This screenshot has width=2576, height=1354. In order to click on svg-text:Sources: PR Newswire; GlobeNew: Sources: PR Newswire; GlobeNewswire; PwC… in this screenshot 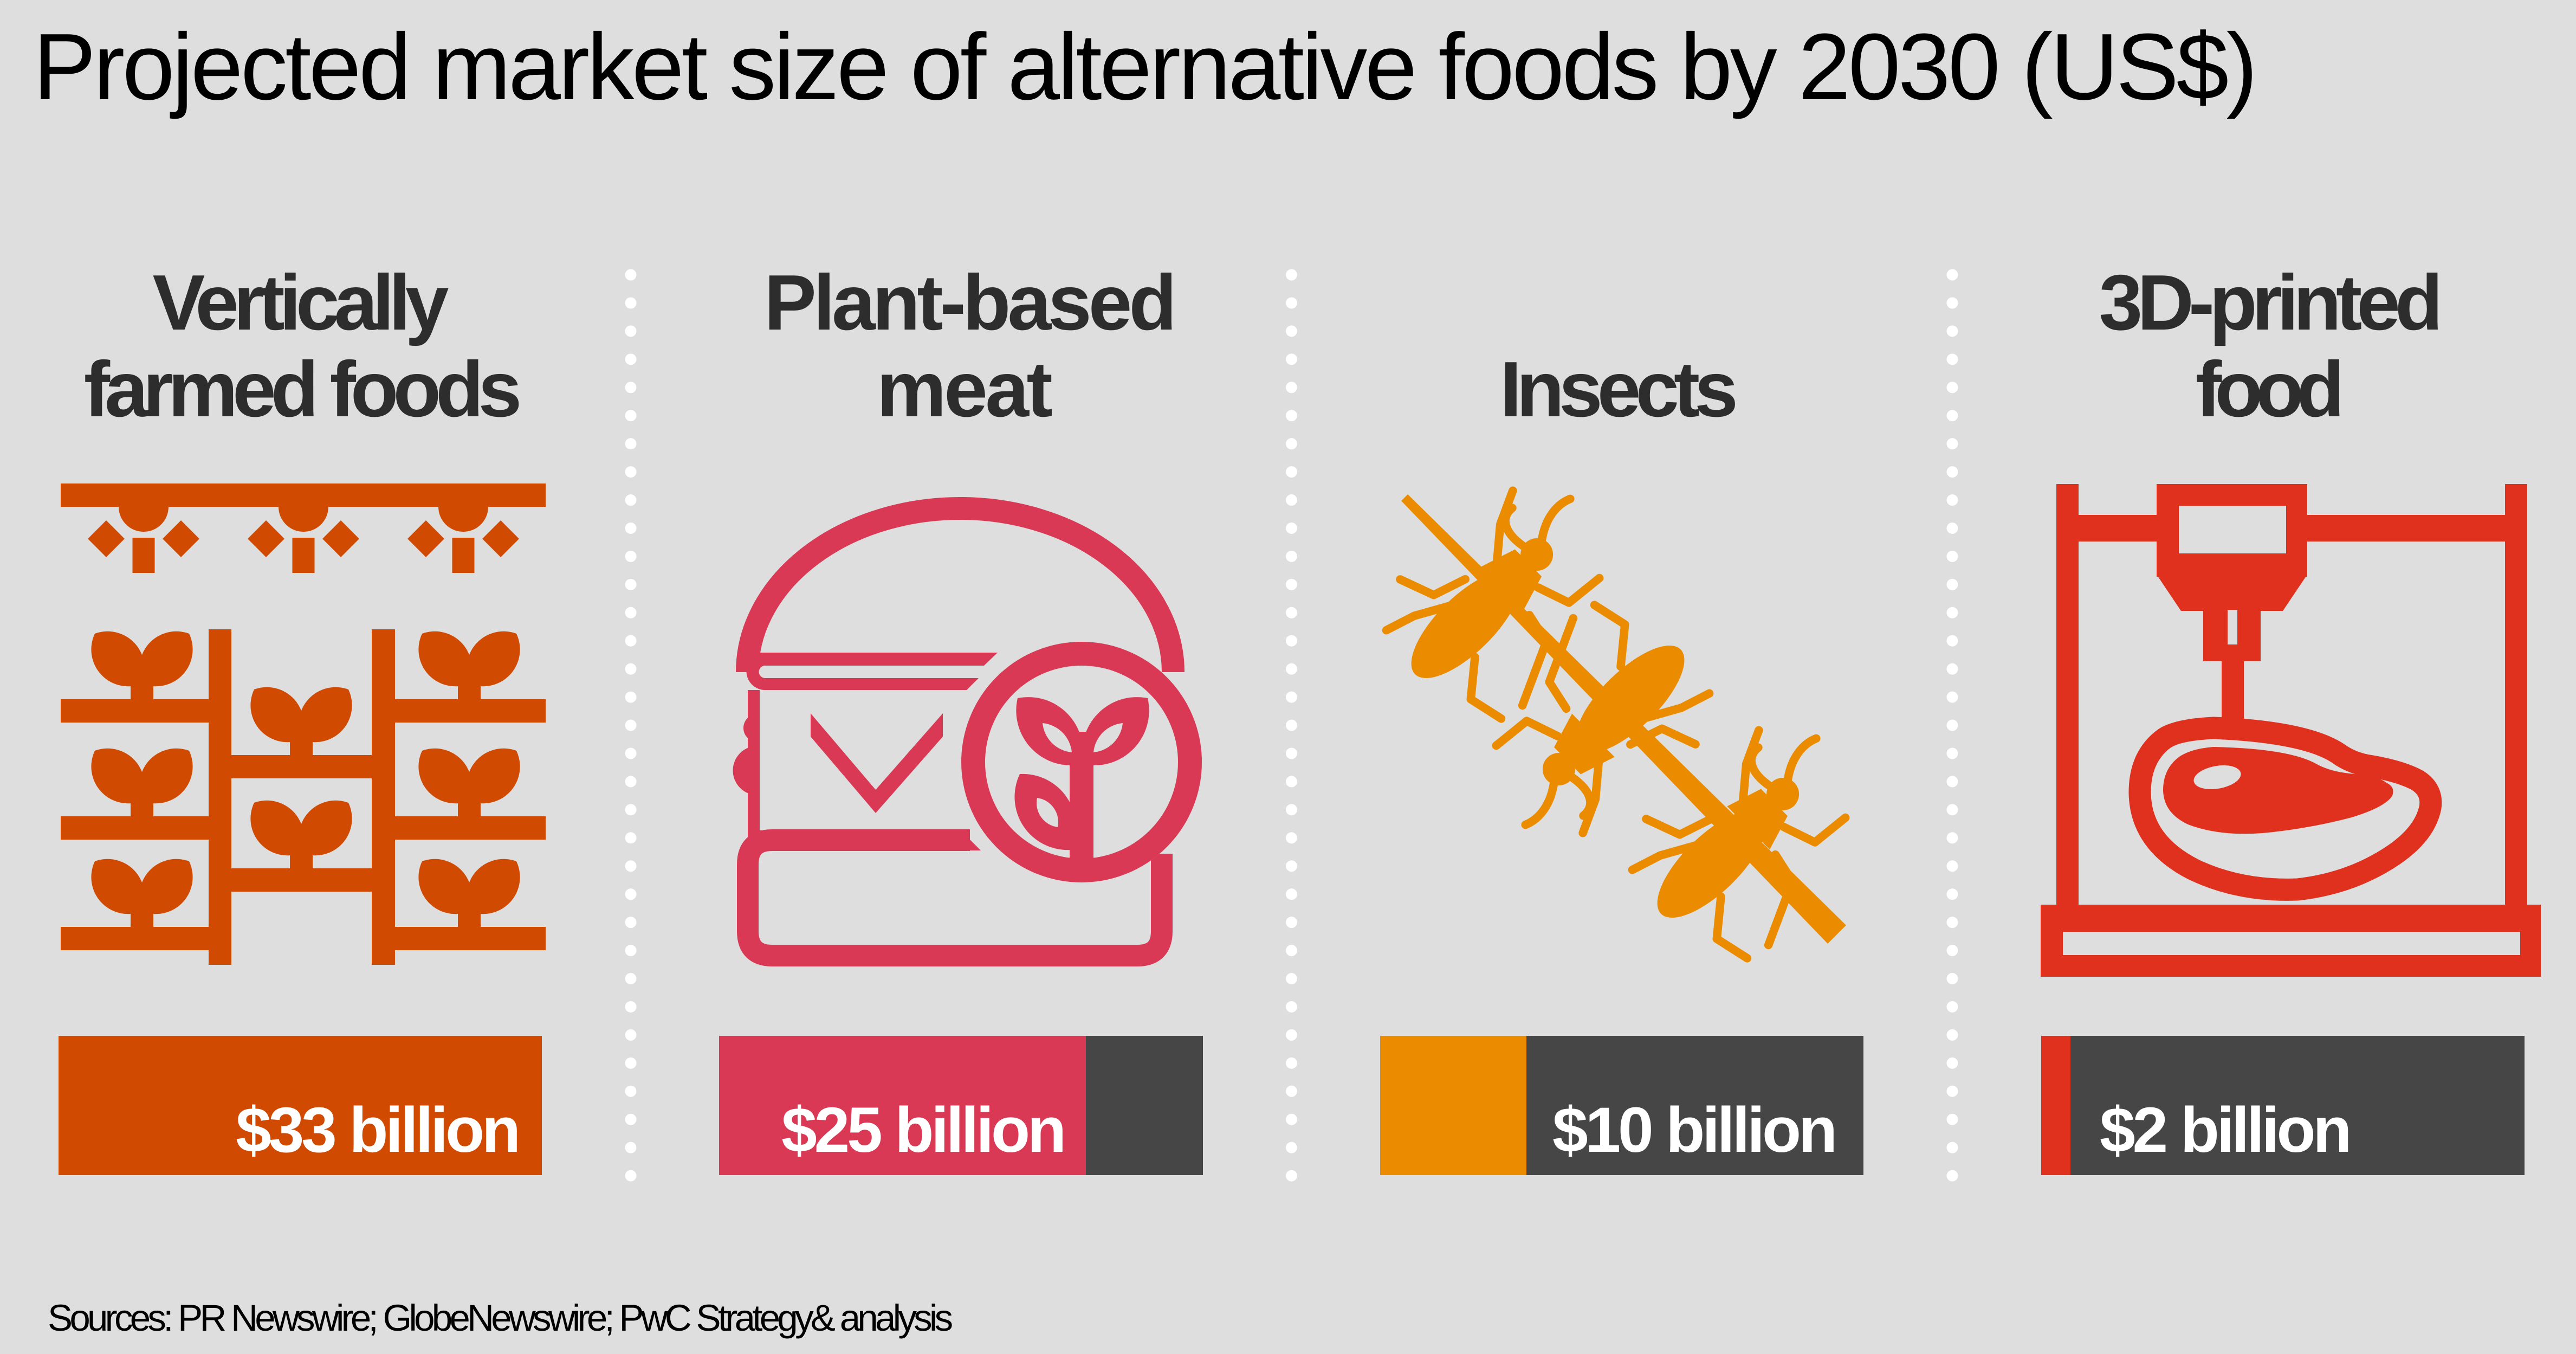, I will do `click(500, 1318)`.